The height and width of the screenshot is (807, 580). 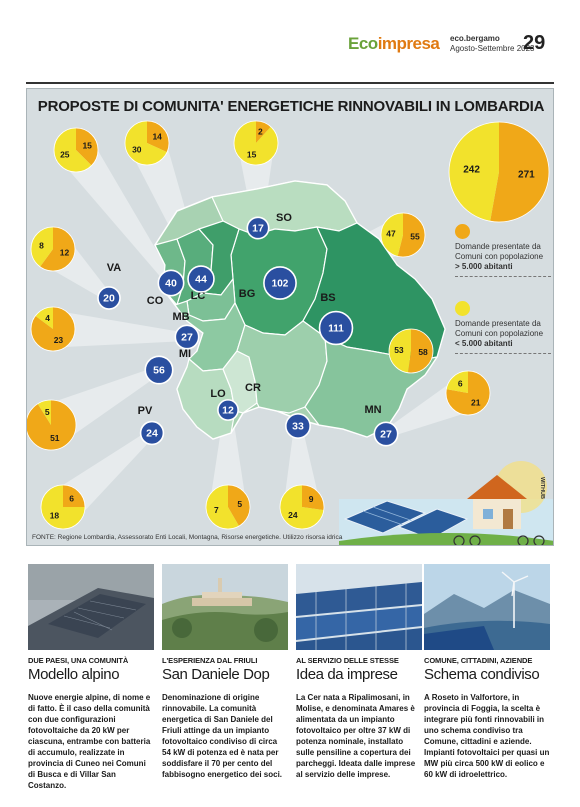 I want to click on pie-value-large: 51, so click(x=55, y=438).